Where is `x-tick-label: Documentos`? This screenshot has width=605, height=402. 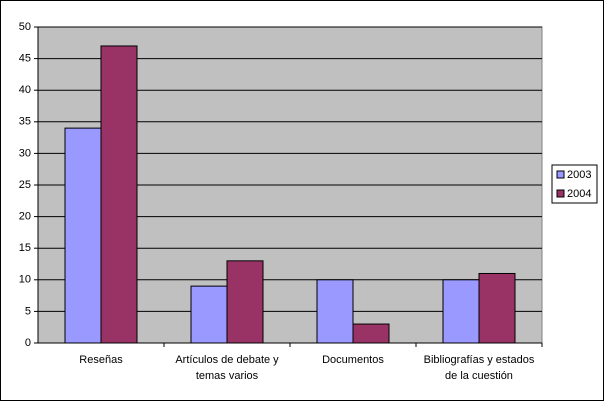
x-tick-label: Documentos is located at coordinates (353, 360).